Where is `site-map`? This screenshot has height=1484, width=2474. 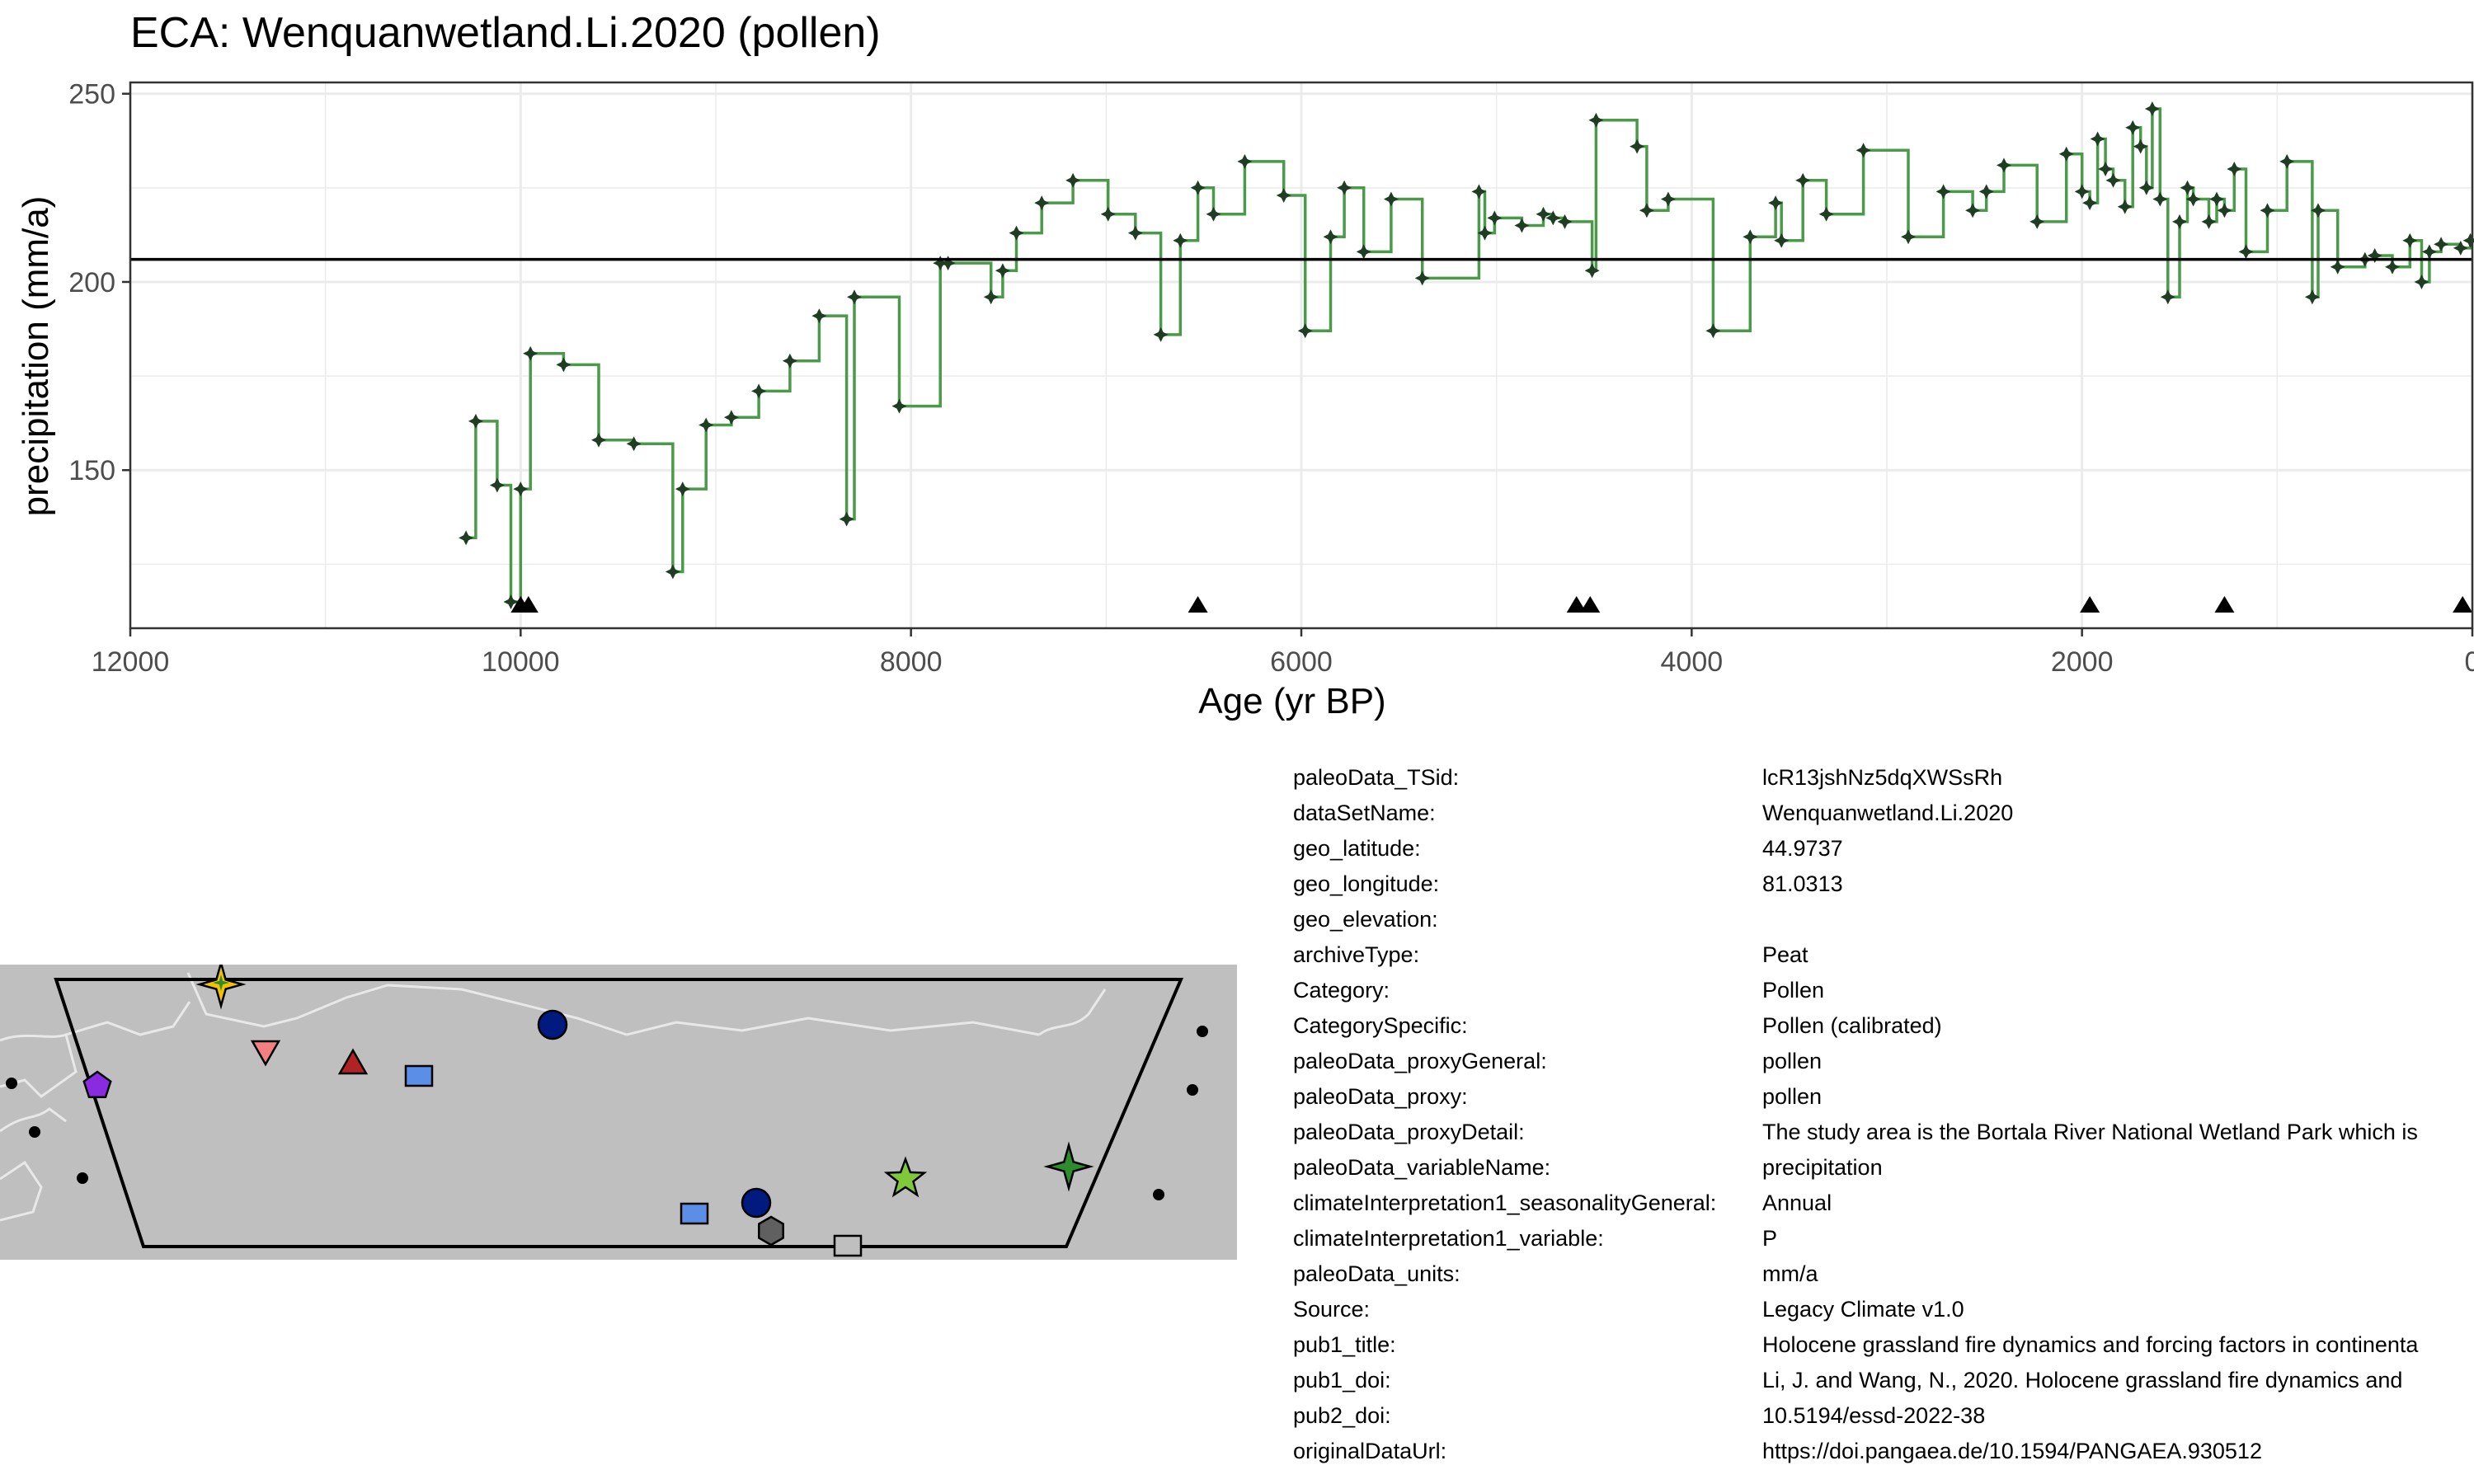 site-map is located at coordinates (618, 1112).